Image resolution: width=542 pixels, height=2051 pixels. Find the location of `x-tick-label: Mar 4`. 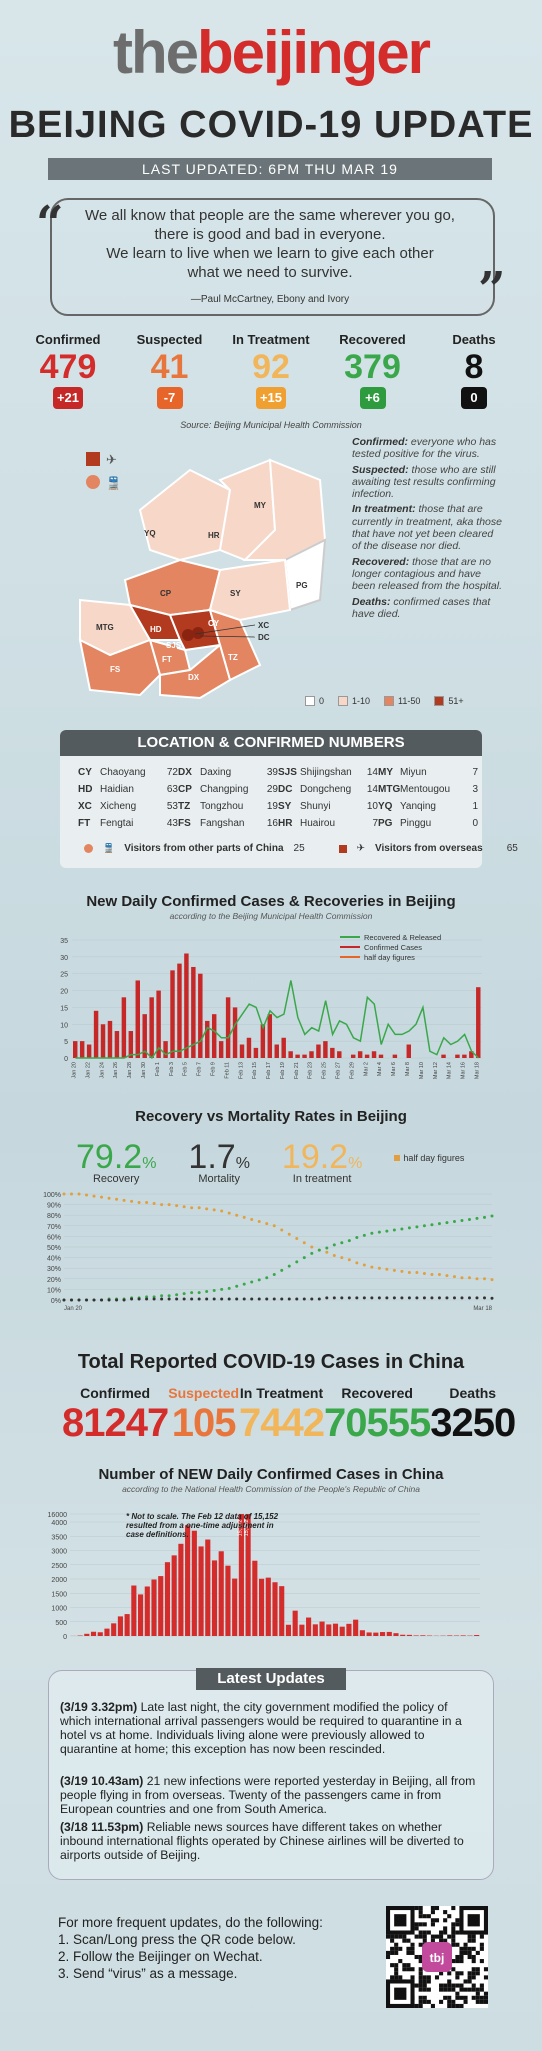

x-tick-label: Mar 4 is located at coordinates (380, 1069).